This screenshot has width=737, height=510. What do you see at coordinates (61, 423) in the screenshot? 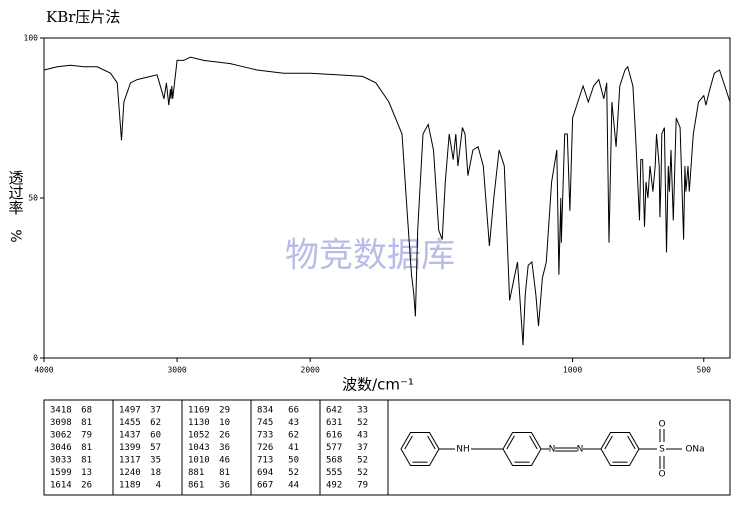
I see `peak-wavenumber: 3098` at bounding box center [61, 423].